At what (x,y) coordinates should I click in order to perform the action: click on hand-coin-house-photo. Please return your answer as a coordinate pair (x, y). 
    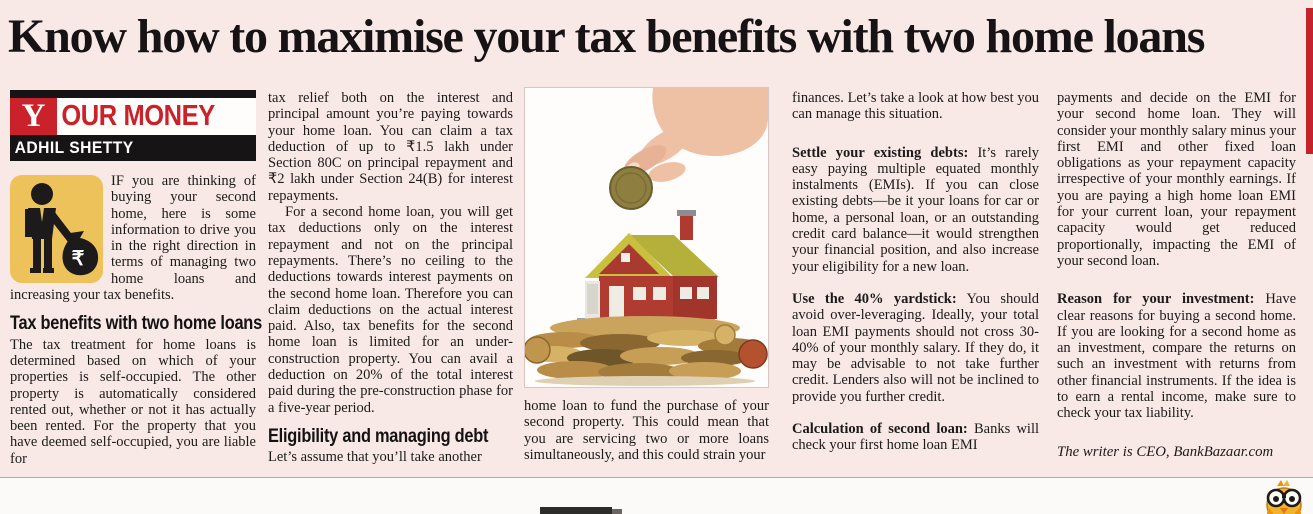
    Looking at the image, I should click on (646, 237).